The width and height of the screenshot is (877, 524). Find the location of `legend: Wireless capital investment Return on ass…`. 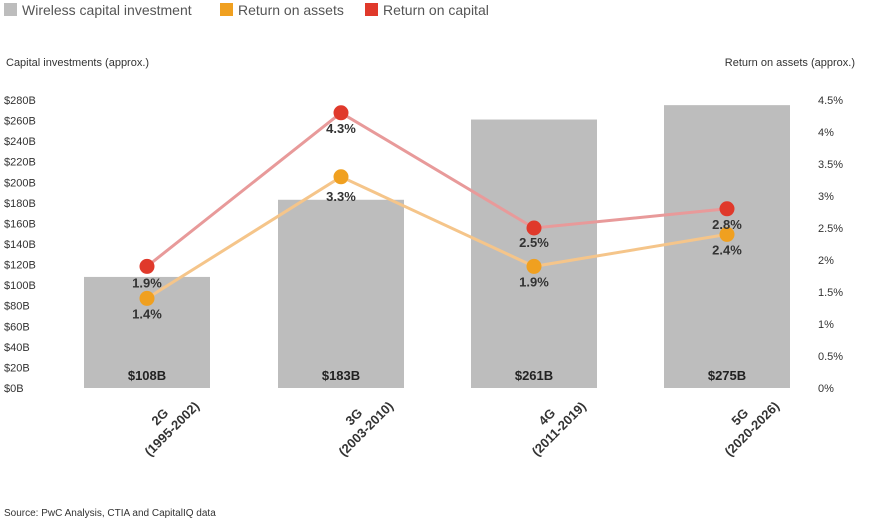

legend: Wireless capital investment Return on ass… is located at coordinates (246, 10).